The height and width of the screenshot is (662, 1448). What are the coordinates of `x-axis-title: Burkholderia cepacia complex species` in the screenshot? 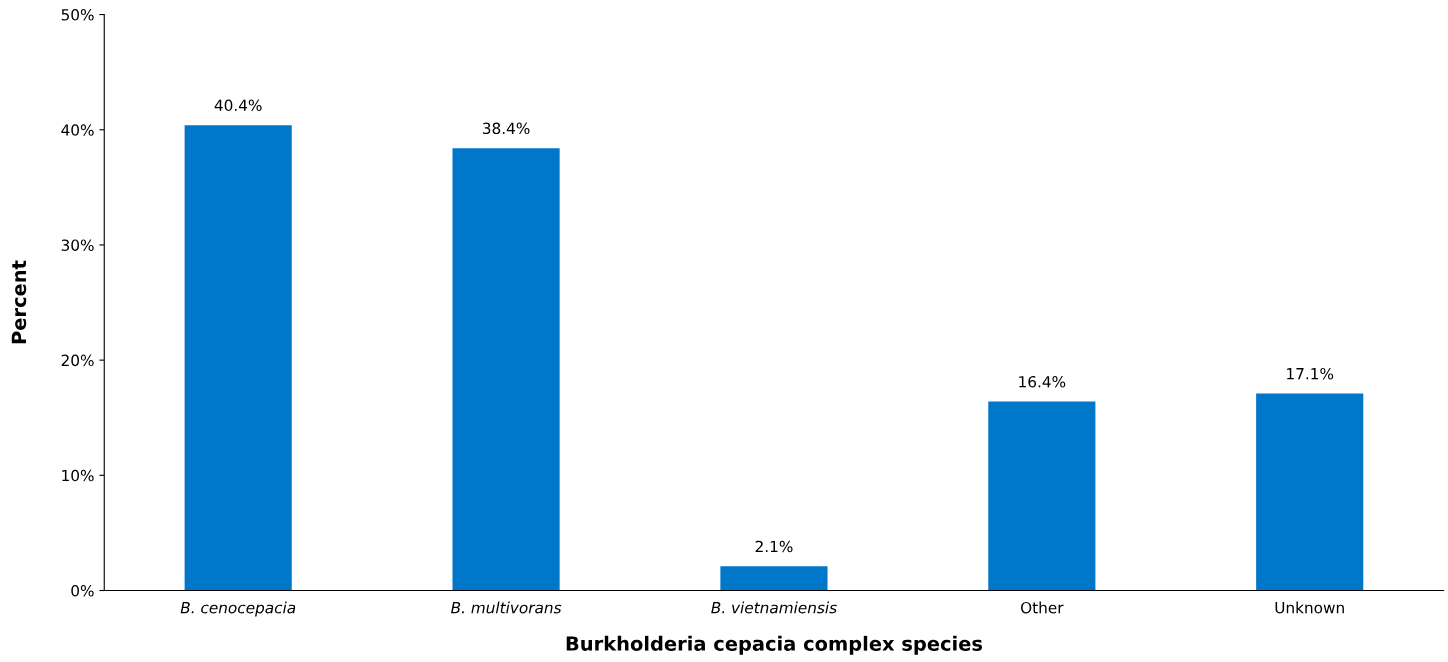 It's located at (774, 645).